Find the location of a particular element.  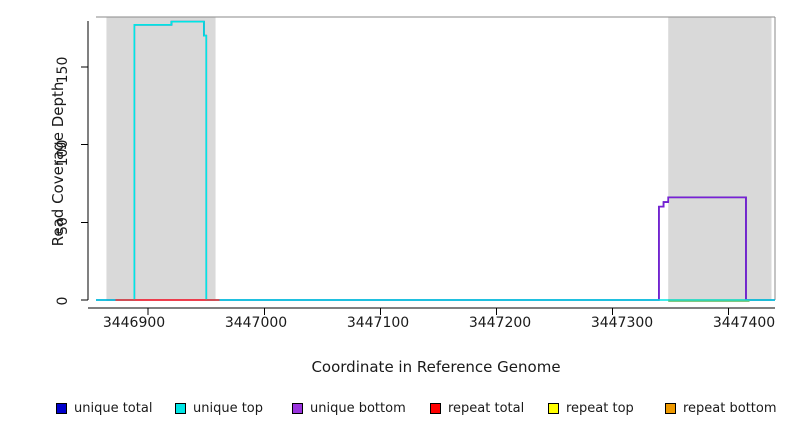

y-tick-label-150: 150 is located at coordinates (63, 70).